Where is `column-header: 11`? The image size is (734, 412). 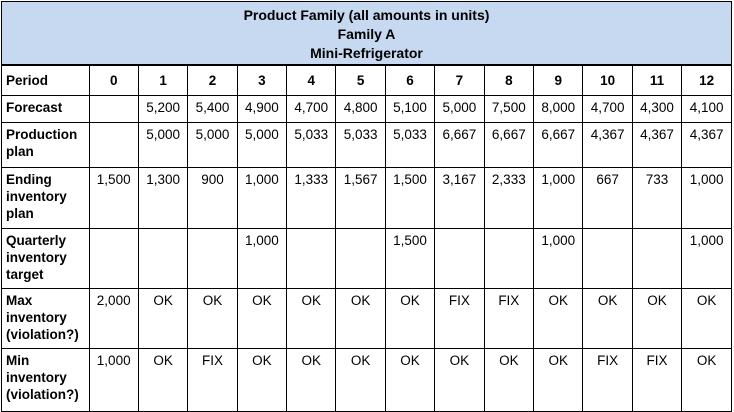 column-header: 11 is located at coordinates (657, 80).